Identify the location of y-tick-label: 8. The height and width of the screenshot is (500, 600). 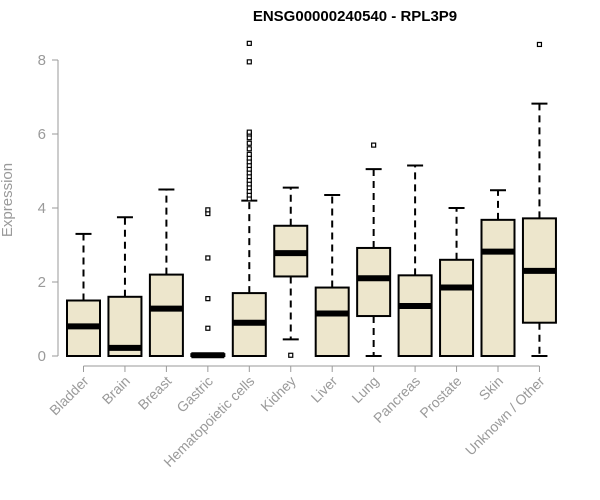
(42, 60).